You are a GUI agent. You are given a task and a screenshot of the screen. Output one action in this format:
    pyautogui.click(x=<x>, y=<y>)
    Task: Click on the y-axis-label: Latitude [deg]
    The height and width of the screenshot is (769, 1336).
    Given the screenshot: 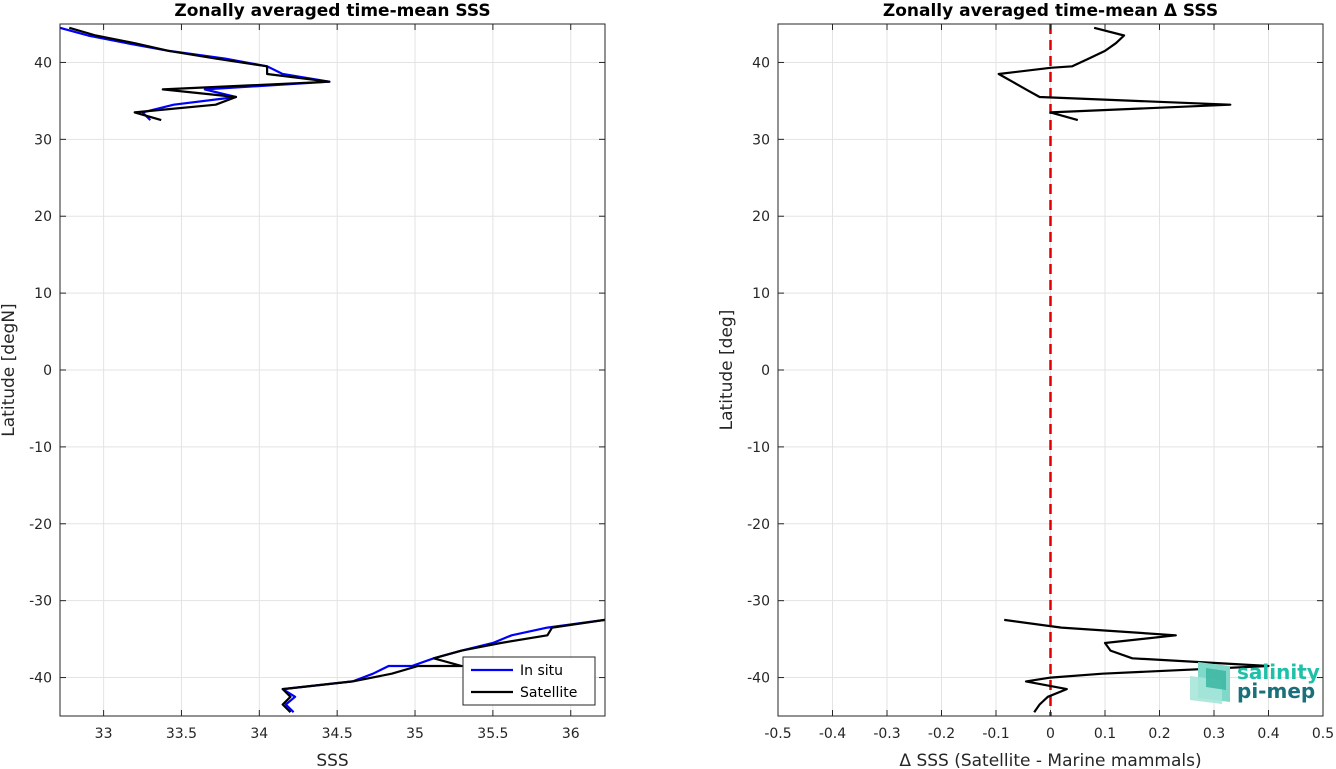 What is the action you would take?
    pyautogui.click(x=727, y=370)
    